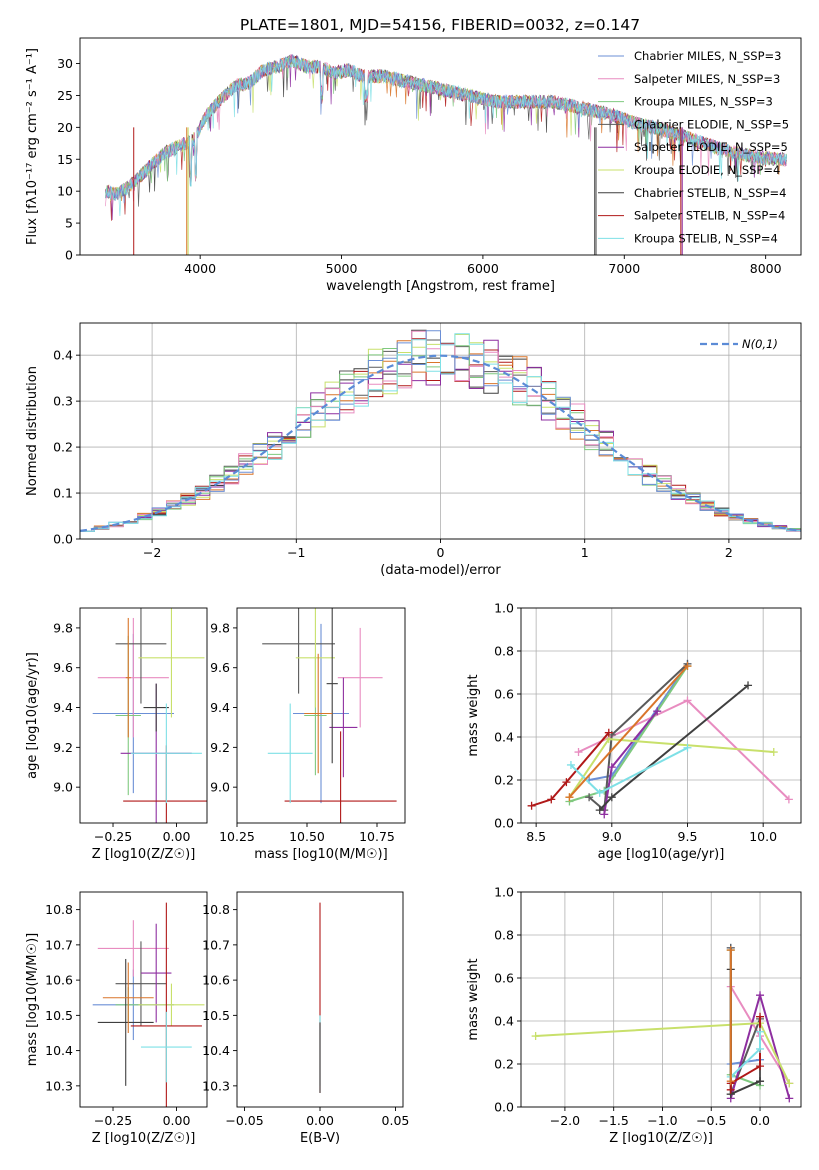 This screenshot has height=1170, width=819. I want to click on x-tick-label: 10.75, so click(377, 836).